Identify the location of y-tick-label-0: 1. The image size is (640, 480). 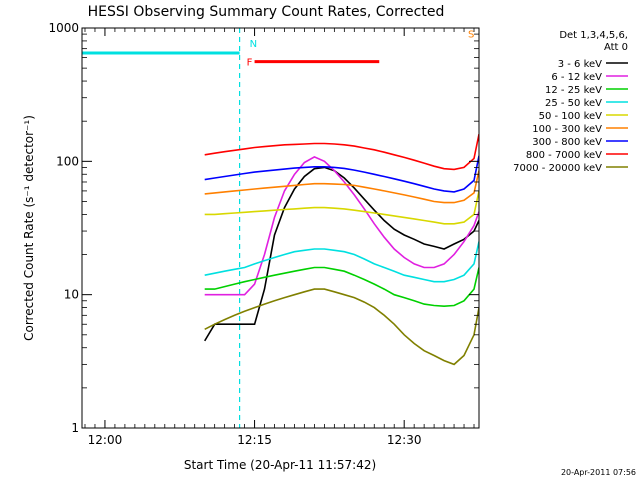
(75, 428).